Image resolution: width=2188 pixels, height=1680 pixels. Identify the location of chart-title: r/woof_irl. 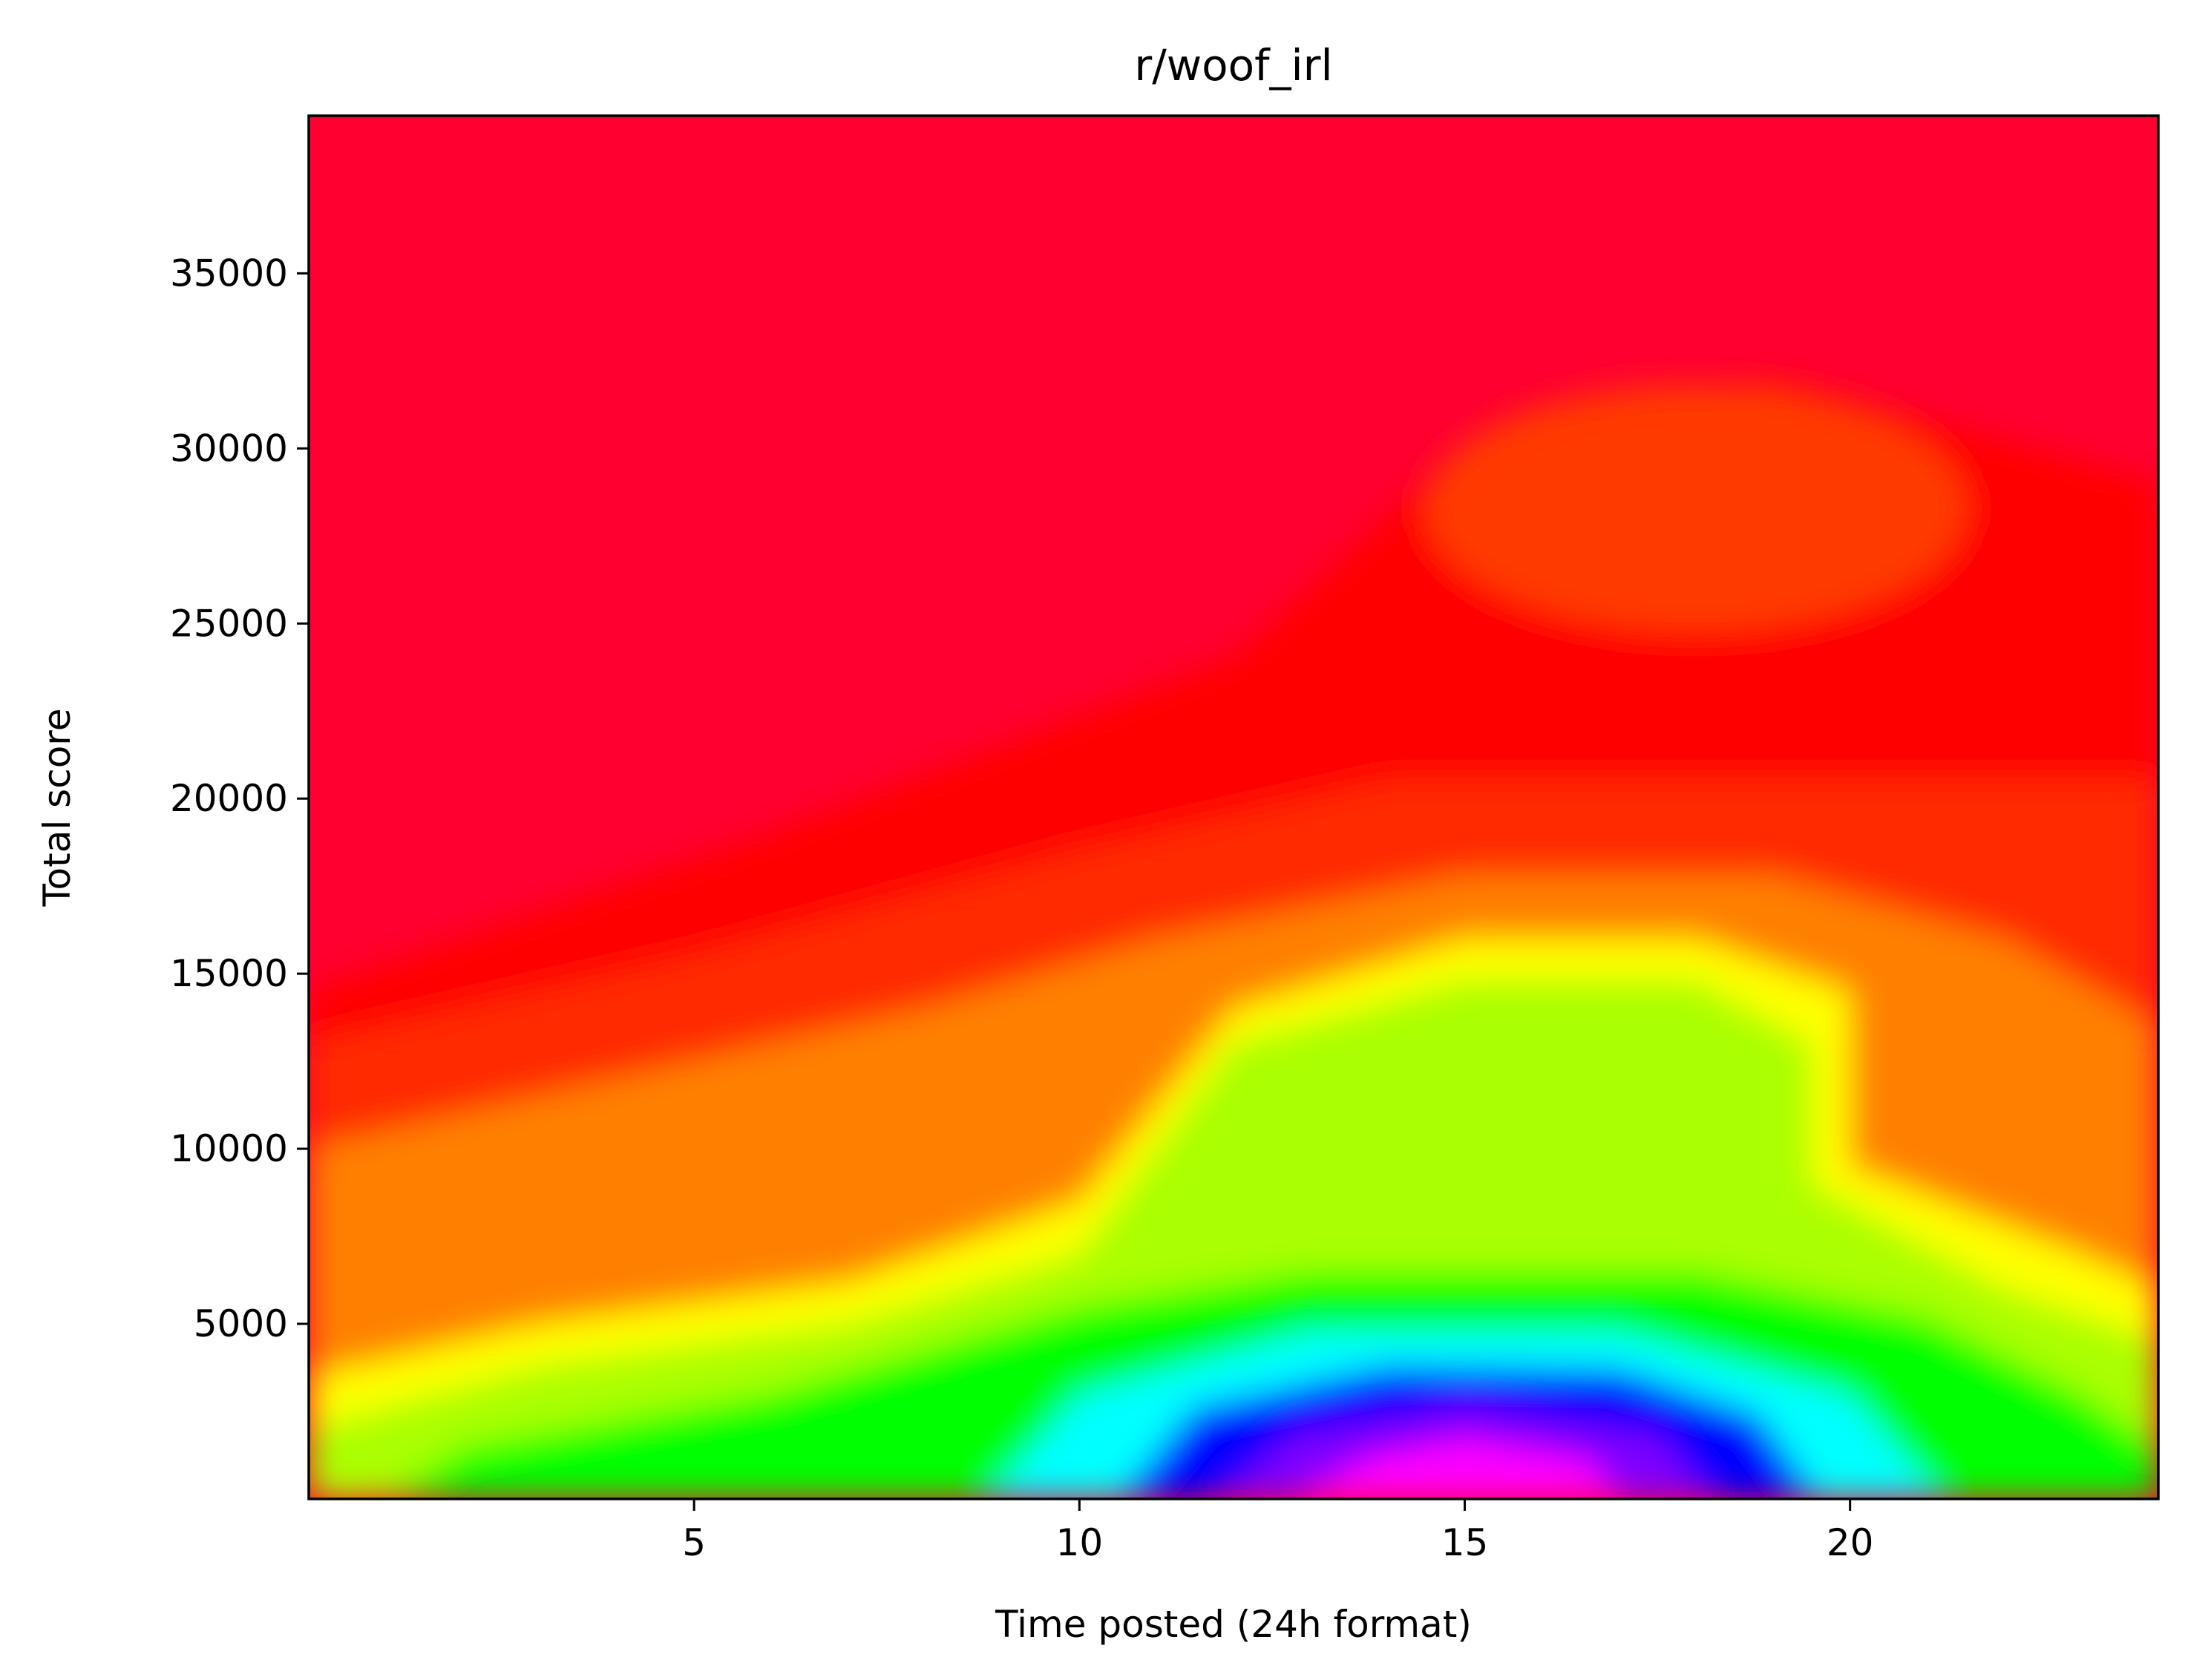
(1233, 66).